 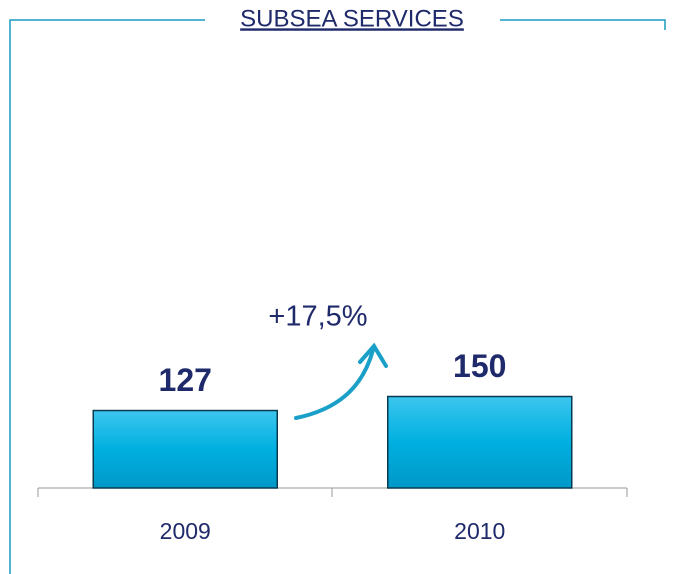 What do you see at coordinates (479, 366) in the screenshot?
I see `data-label: 150` at bounding box center [479, 366].